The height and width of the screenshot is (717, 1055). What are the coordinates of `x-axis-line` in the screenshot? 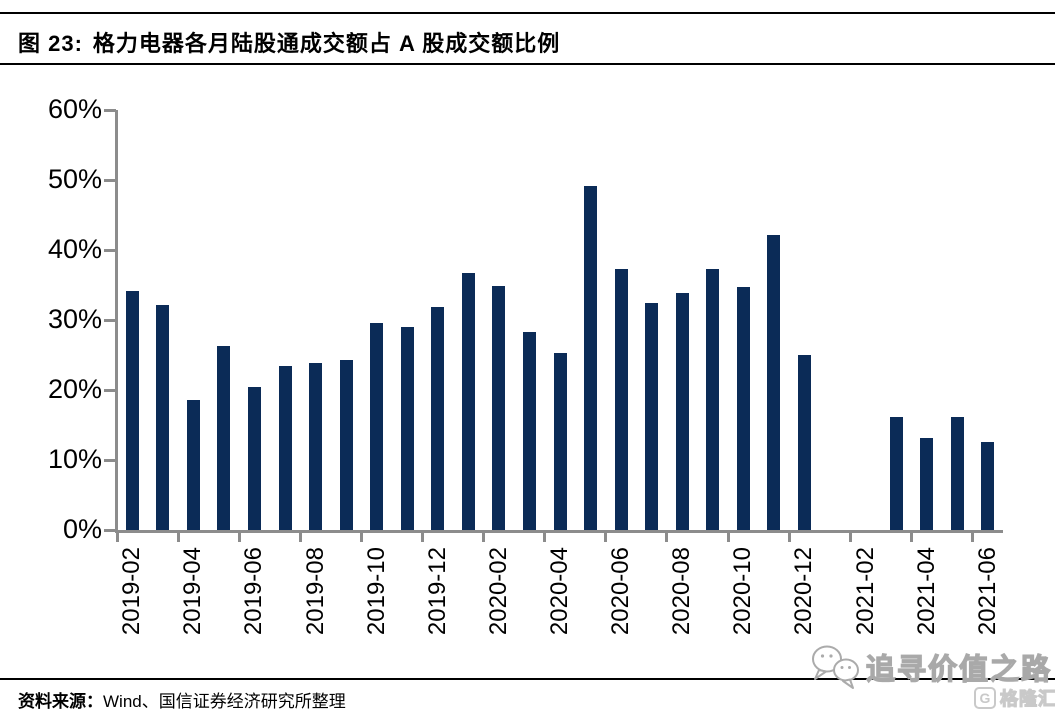 It's located at (559, 531).